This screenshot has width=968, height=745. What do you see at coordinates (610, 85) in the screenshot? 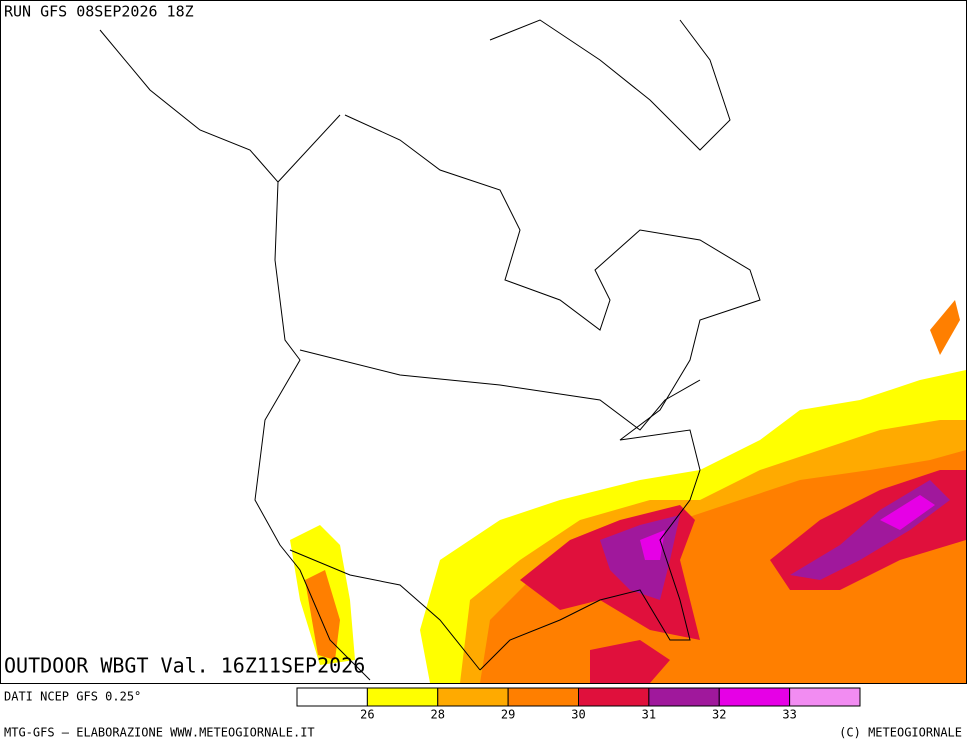
I see `coastline` at bounding box center [610, 85].